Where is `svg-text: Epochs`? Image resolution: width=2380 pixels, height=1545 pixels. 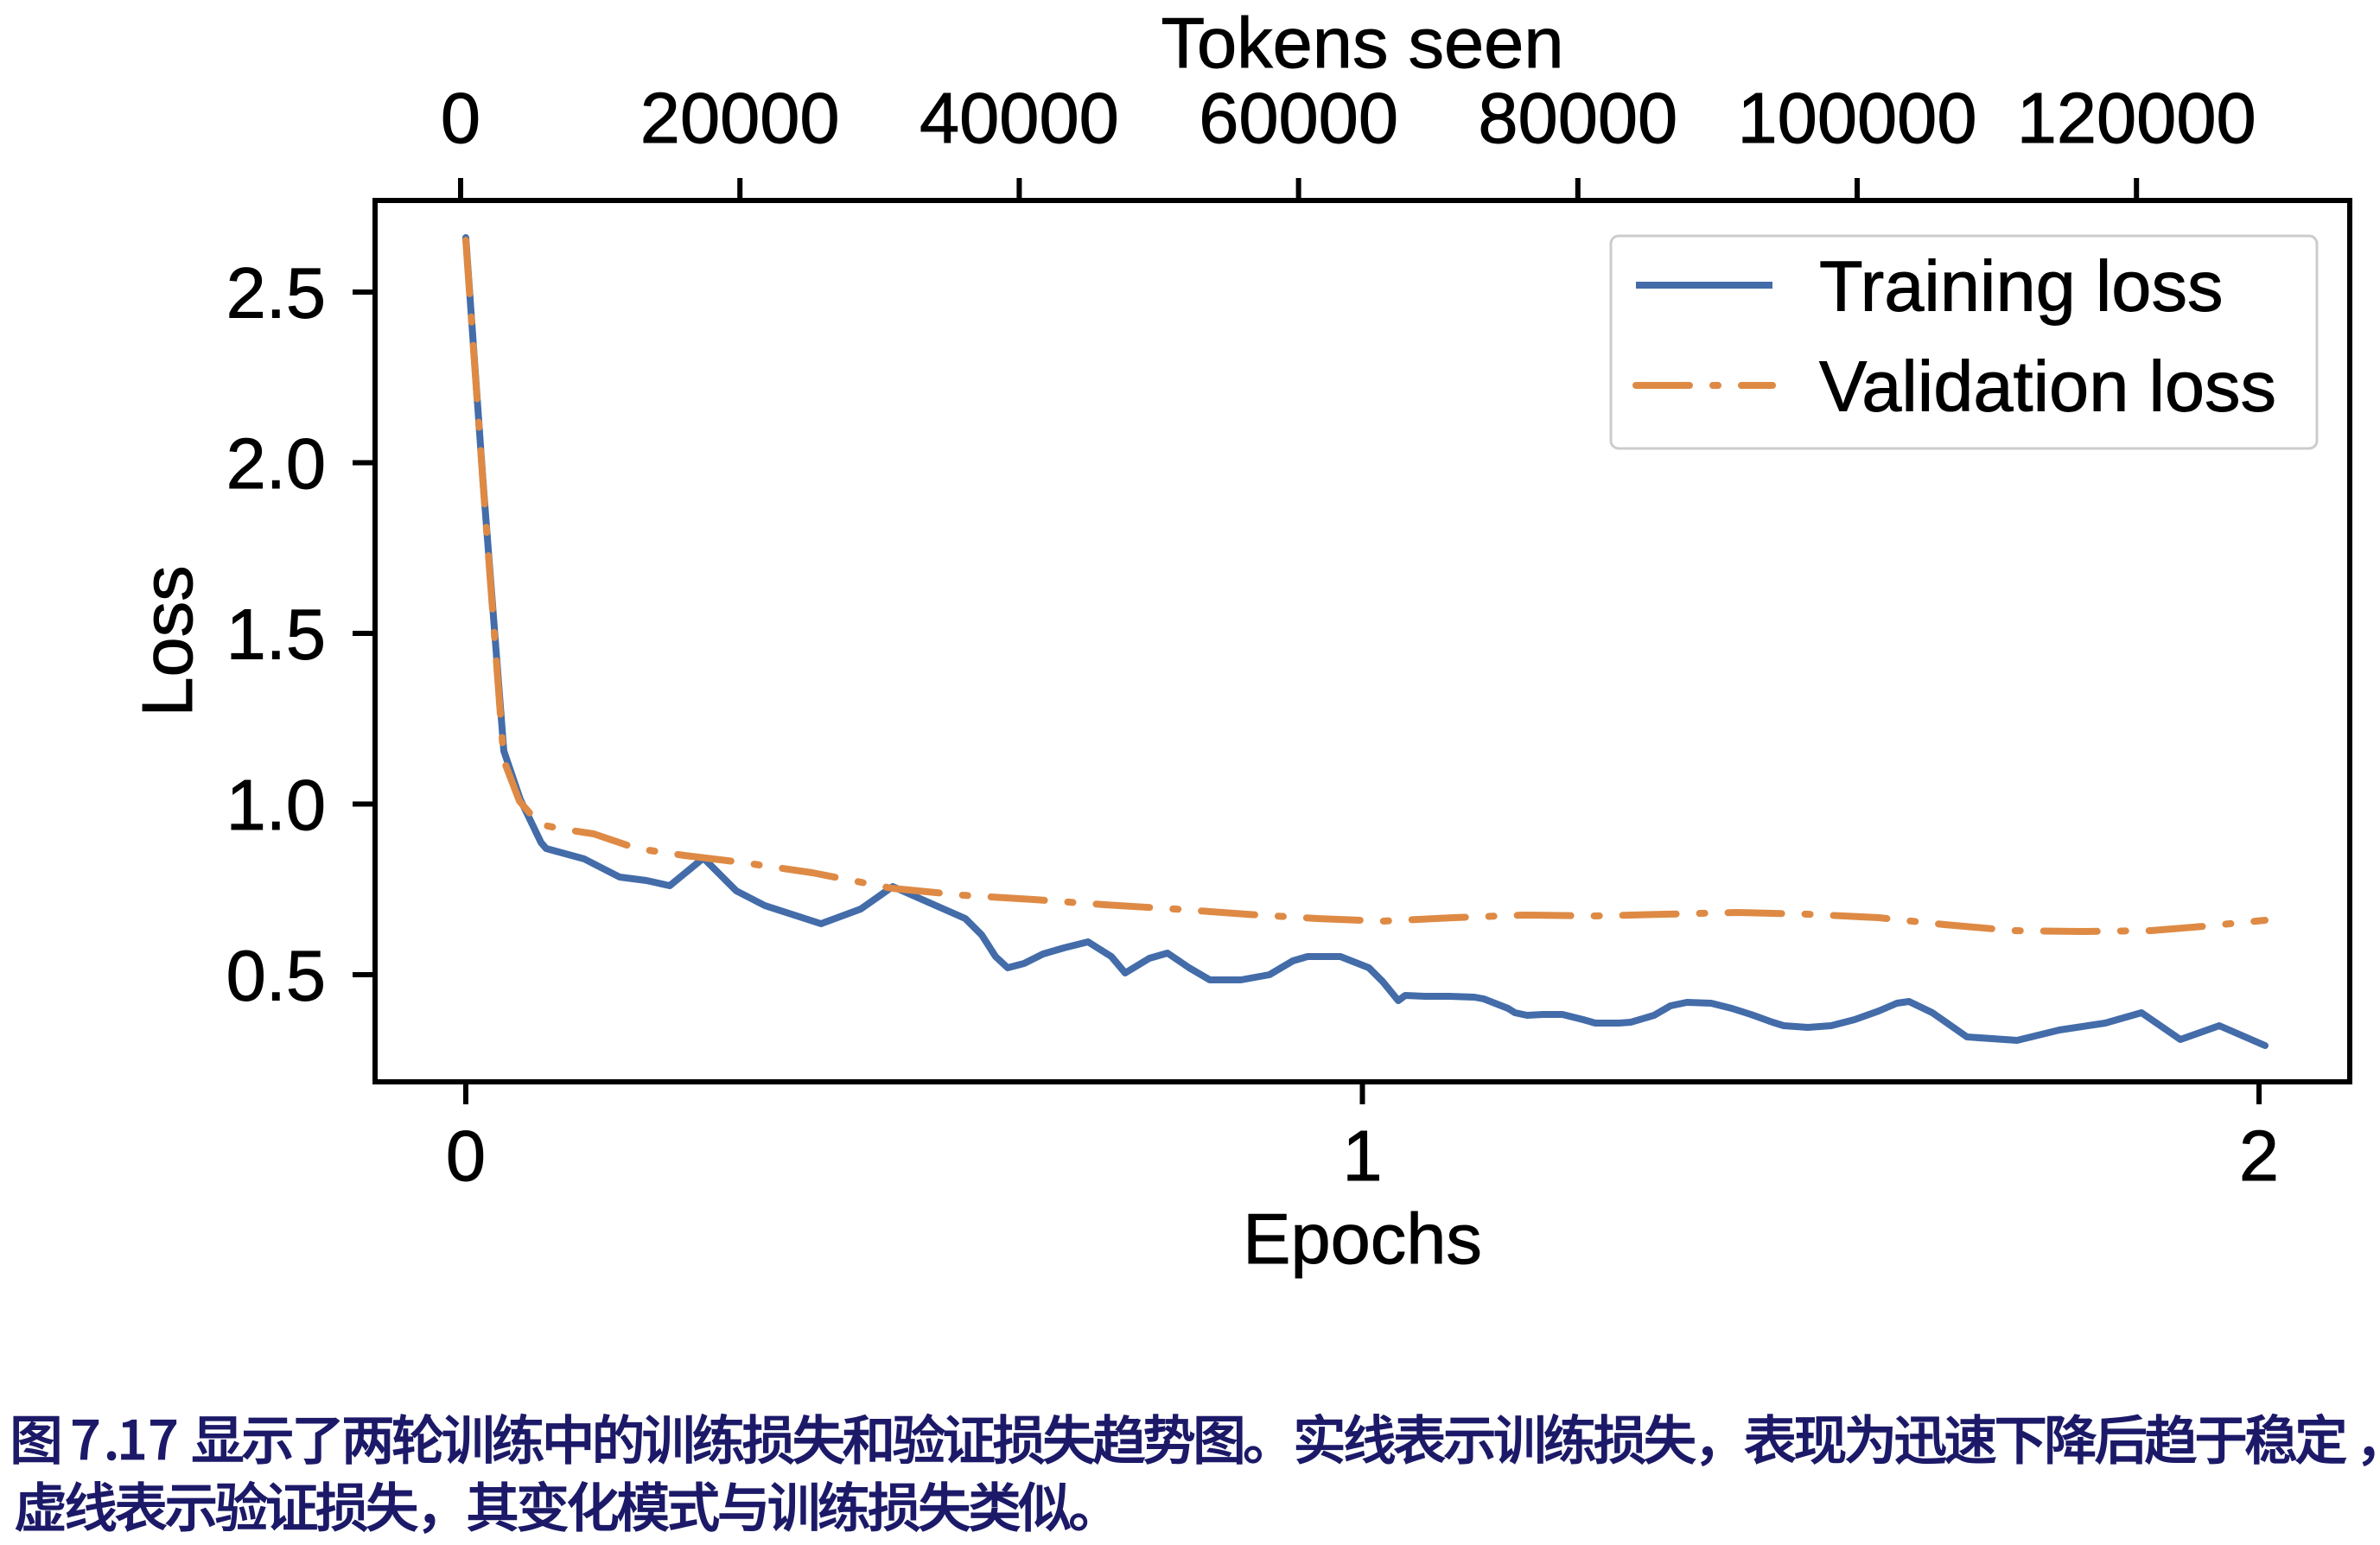
svg-text: Epochs is located at coordinates (1363, 1238).